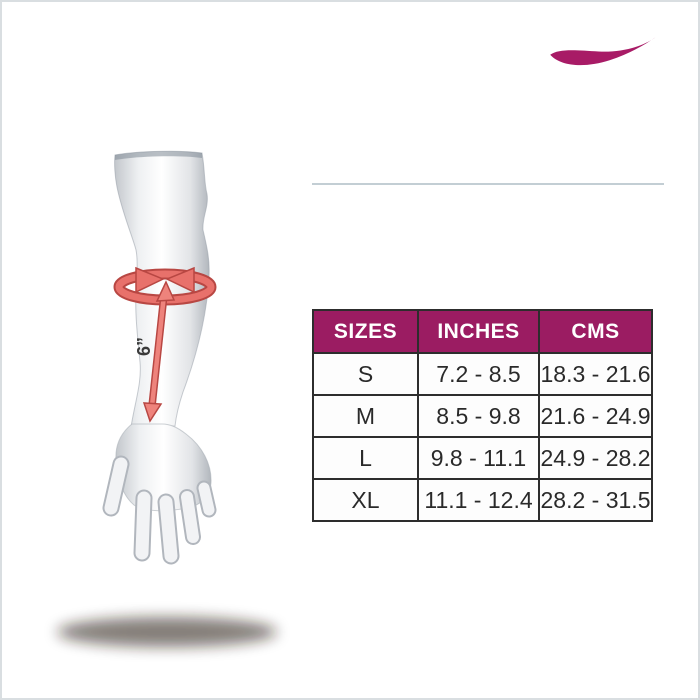  What do you see at coordinates (167, 632) in the screenshot?
I see `floor-shadow` at bounding box center [167, 632].